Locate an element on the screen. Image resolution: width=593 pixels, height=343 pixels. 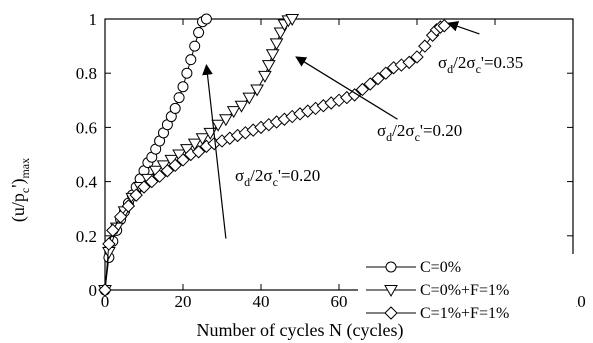
y-tick-label: 1 is located at coordinates (93, 19).